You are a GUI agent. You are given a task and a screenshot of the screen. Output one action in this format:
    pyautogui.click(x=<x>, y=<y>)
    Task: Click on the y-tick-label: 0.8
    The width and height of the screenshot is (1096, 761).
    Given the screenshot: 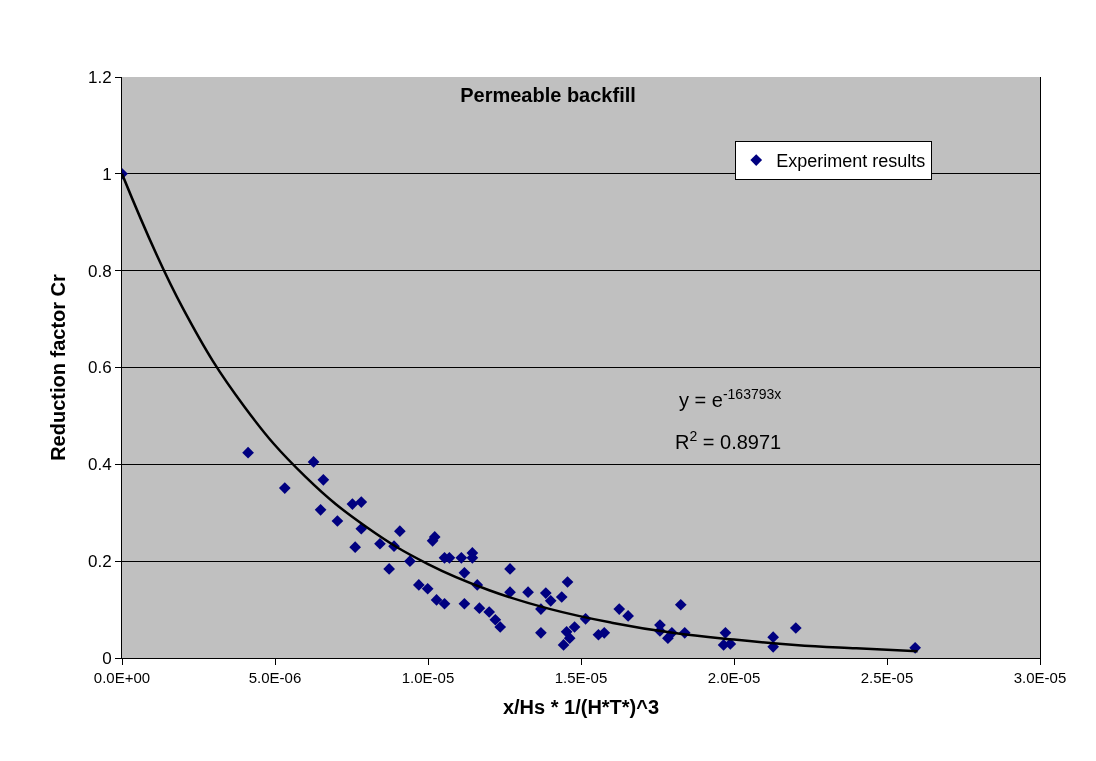 What is the action you would take?
    pyautogui.click(x=99, y=271)
    